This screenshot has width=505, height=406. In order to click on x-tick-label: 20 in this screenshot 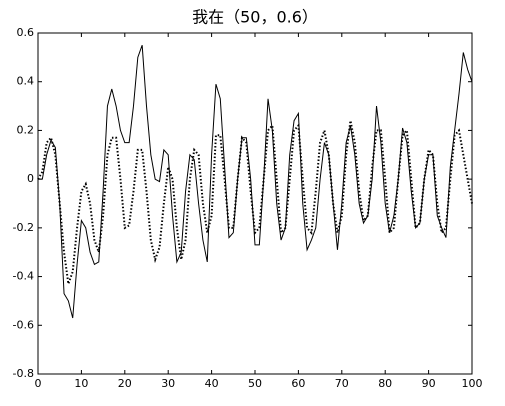, I will do `click(125, 383)`.